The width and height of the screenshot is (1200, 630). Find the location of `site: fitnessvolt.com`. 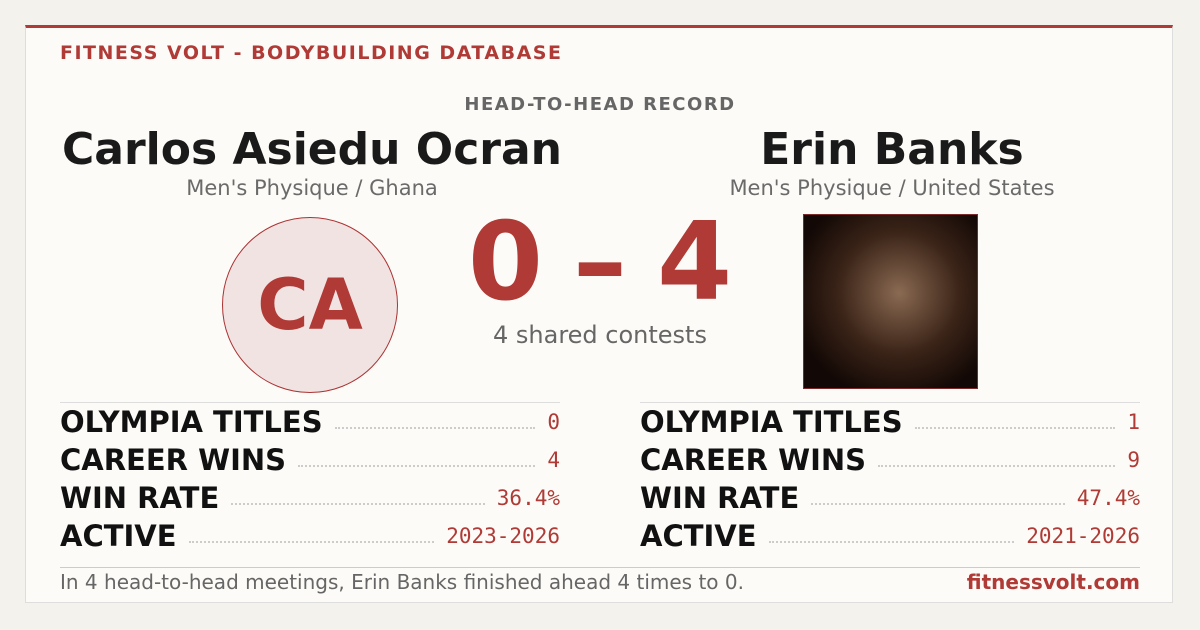

site: fitnessvolt.com is located at coordinates (1053, 582).